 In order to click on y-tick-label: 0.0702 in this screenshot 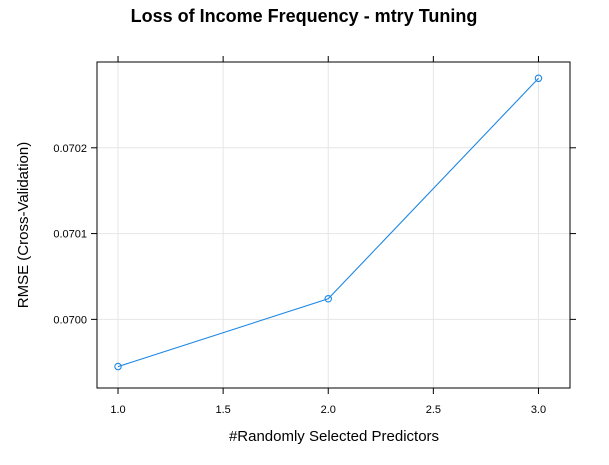, I will do `click(70, 149)`.